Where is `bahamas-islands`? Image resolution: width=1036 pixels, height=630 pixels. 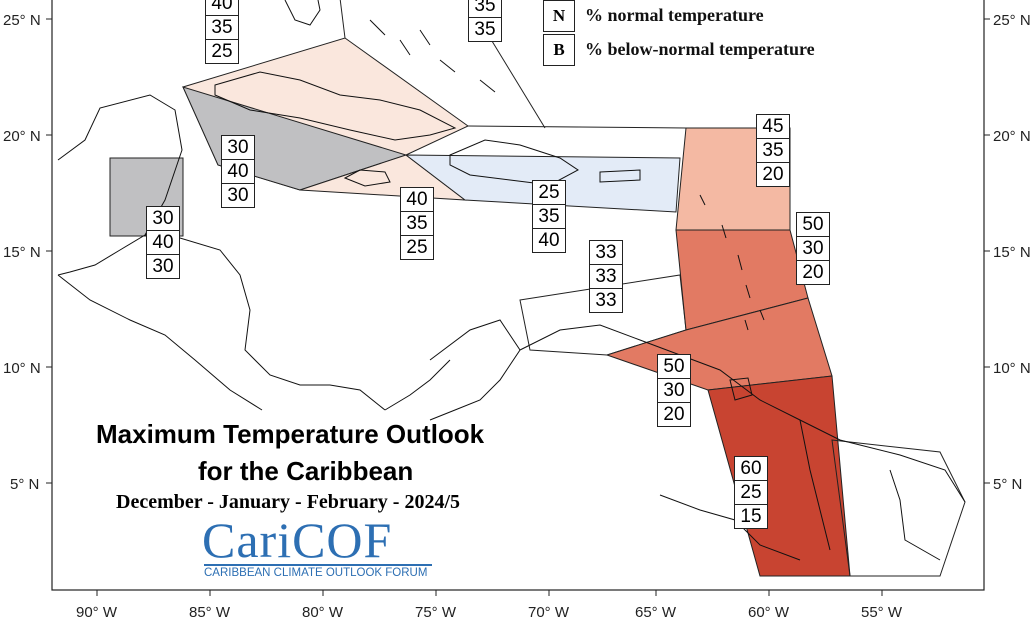
bahamas-islands is located at coordinates (432, 56).